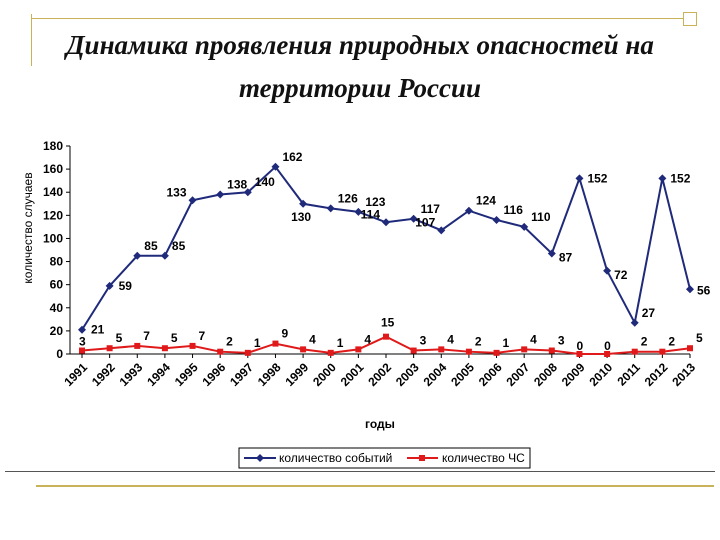 Image resolution: width=720 pixels, height=540 pixels. Describe the element at coordinates (237, 185) in the screenshot. I see `series-1-data-label: 138` at that location.